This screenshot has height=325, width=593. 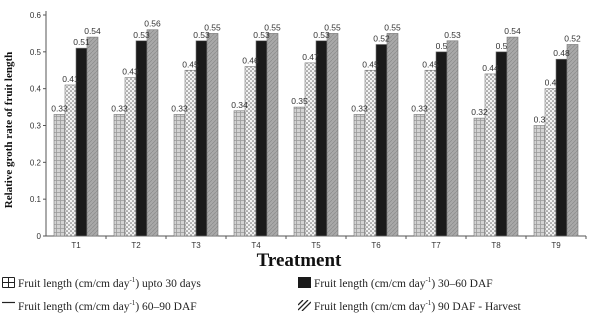 I want to click on y-tick-label: 0.6, so click(x=36, y=15).